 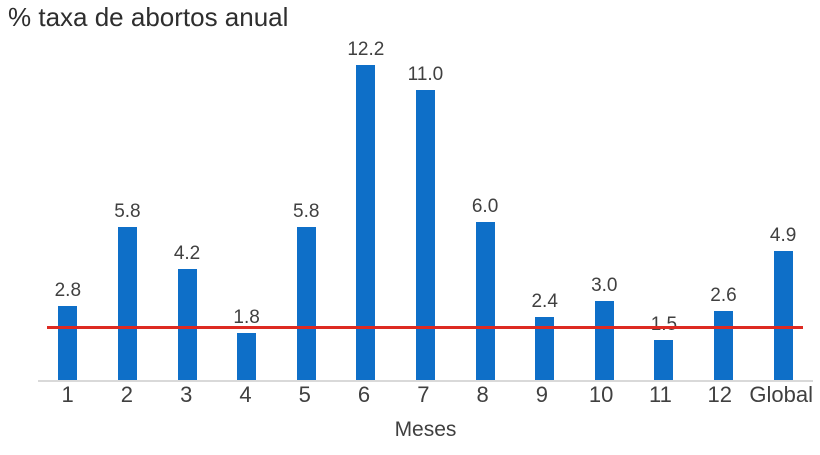 What do you see at coordinates (783, 210) in the screenshot?
I see `bar-slot: 4.9` at bounding box center [783, 210].